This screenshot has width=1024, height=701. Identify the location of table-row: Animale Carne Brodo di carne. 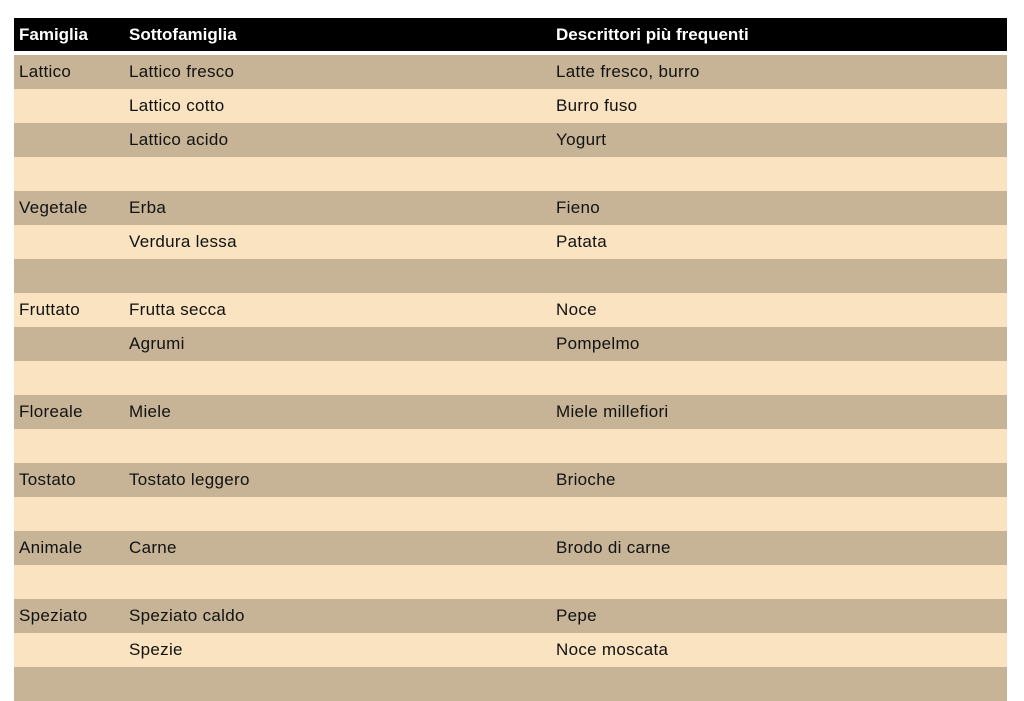
(510, 548).